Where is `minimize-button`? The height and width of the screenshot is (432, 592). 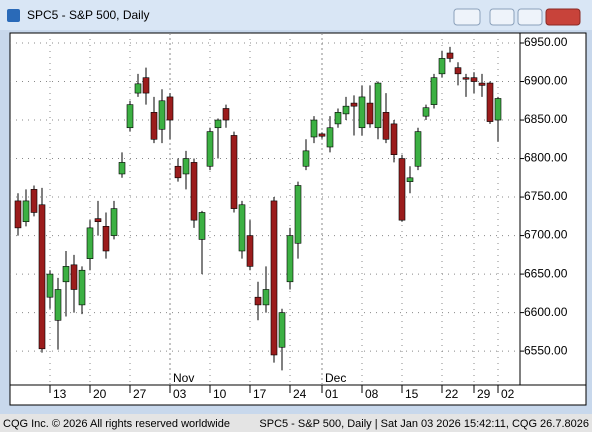
minimize-button is located at coordinates (502, 17).